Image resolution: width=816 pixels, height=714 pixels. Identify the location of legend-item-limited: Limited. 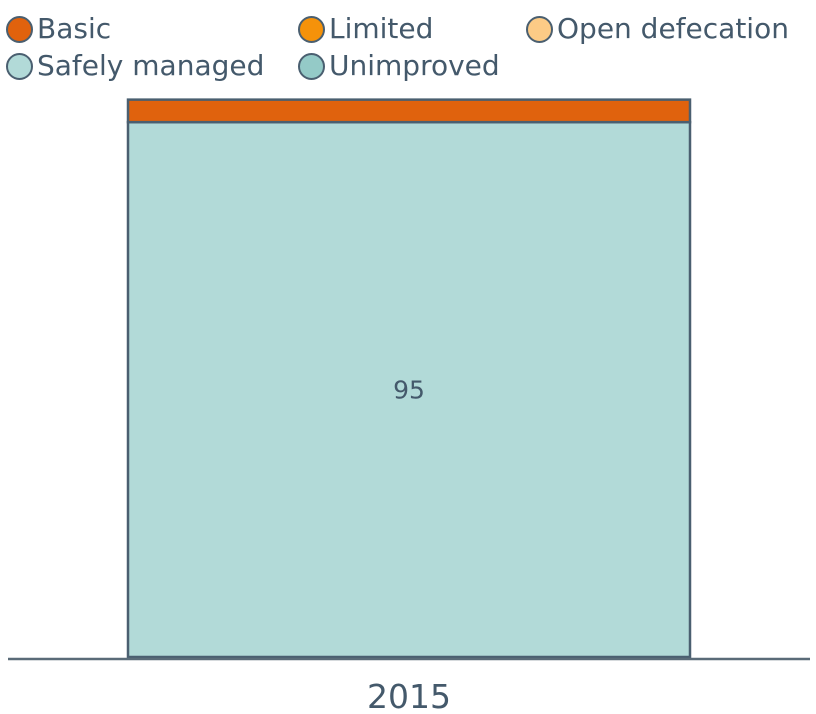
(365, 29).